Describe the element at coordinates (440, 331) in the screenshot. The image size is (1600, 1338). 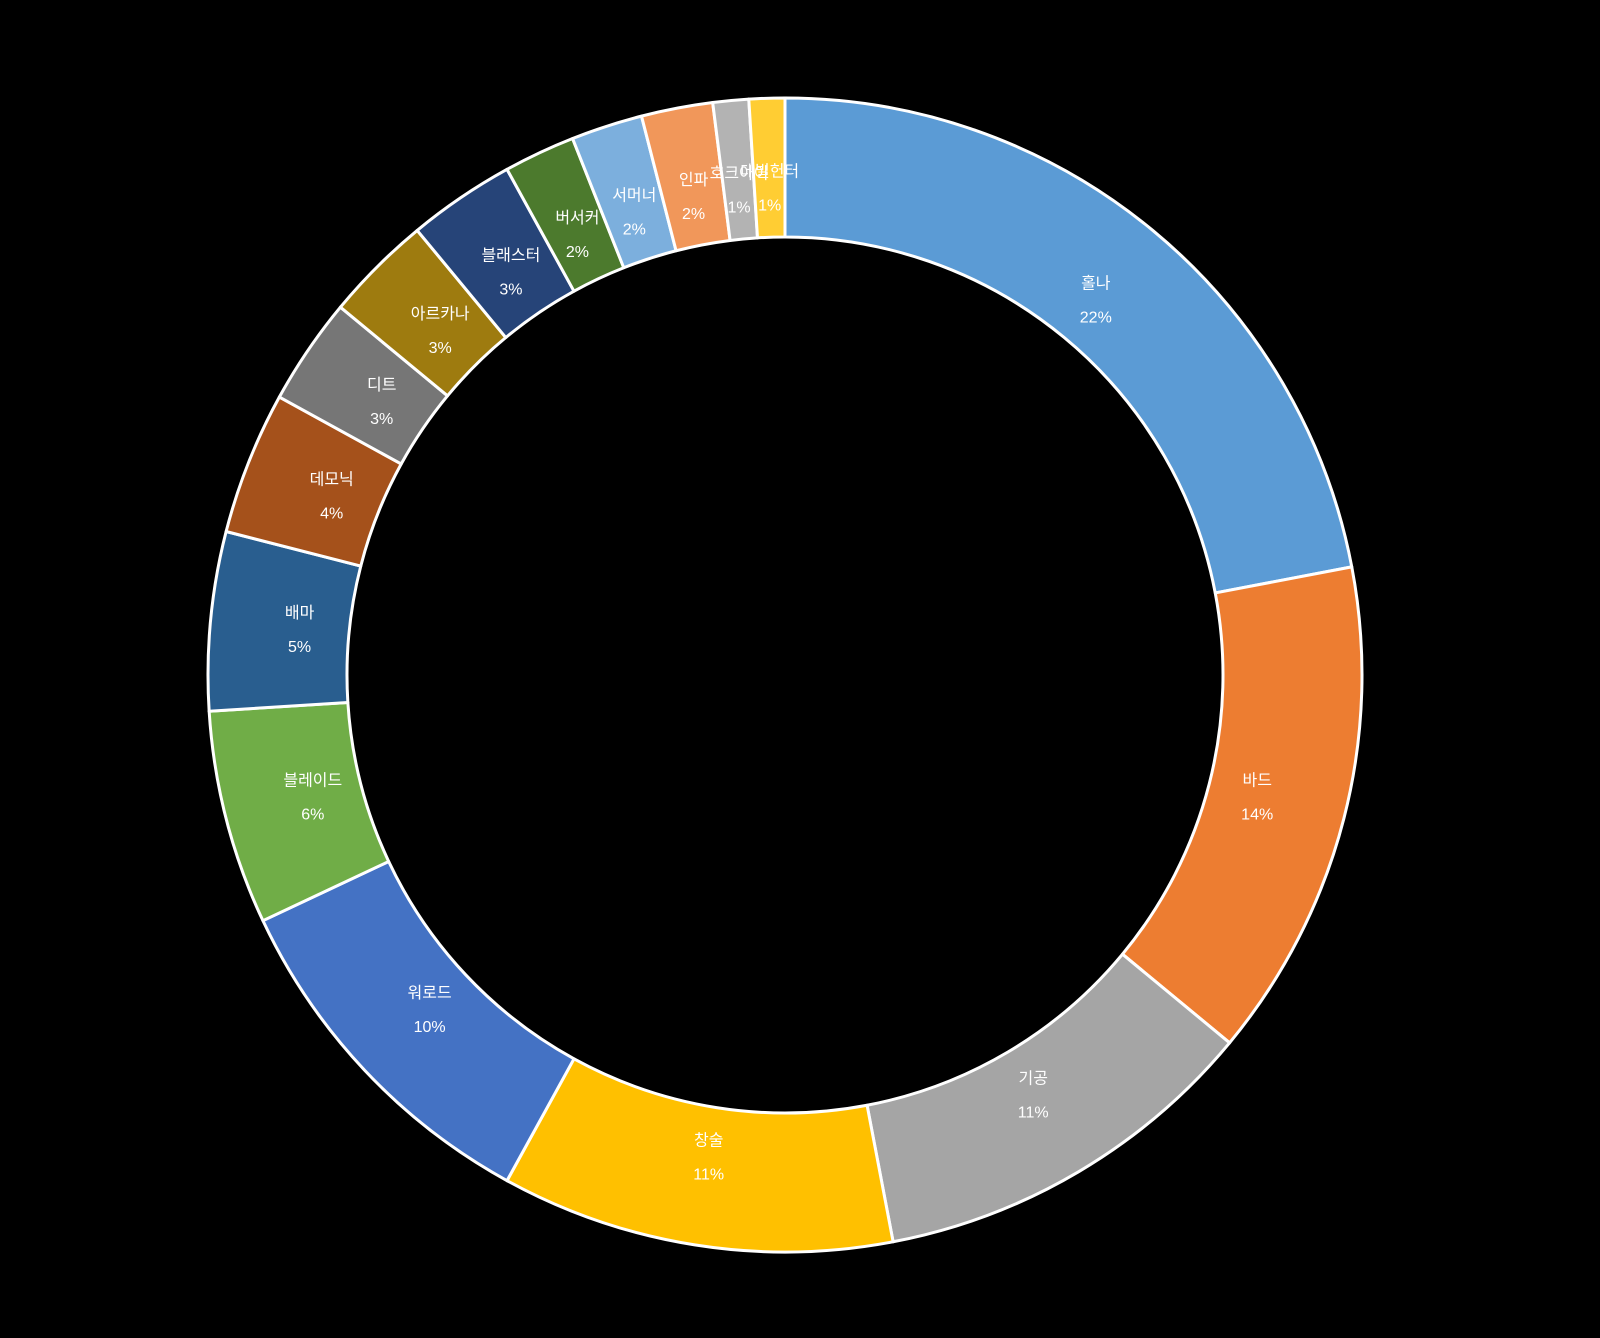
I see `slice-label-10: 아르카나 3%` at that location.